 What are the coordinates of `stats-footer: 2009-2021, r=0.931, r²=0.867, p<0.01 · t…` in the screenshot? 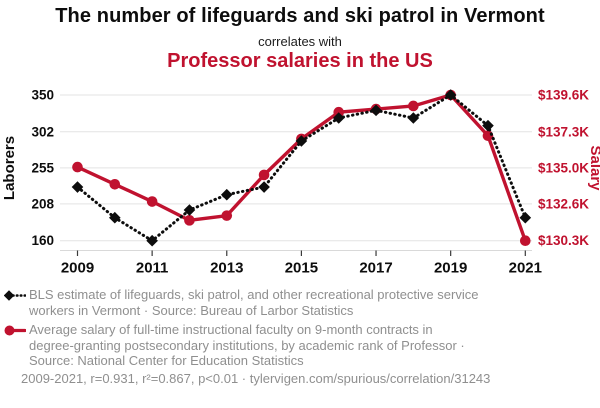 It's located at (256, 378).